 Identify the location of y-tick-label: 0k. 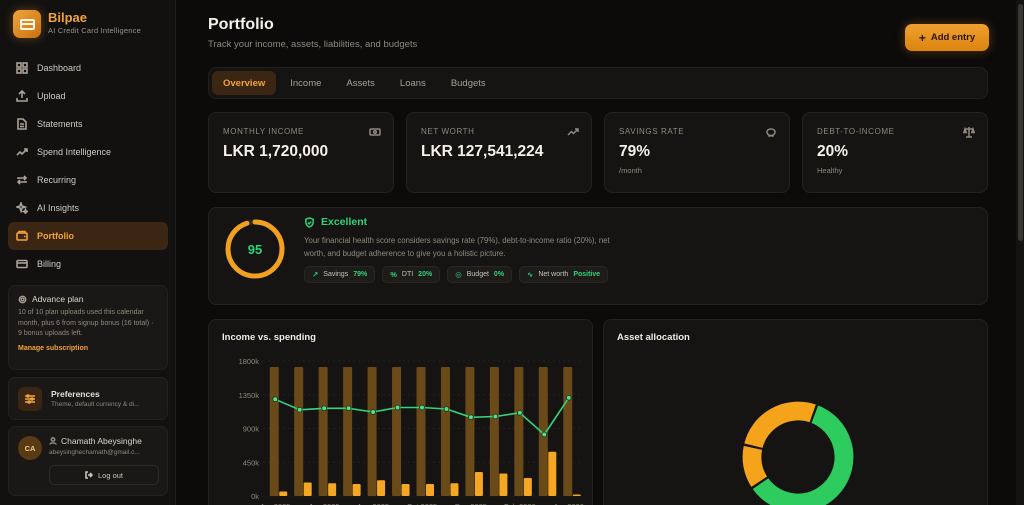
(255, 496).